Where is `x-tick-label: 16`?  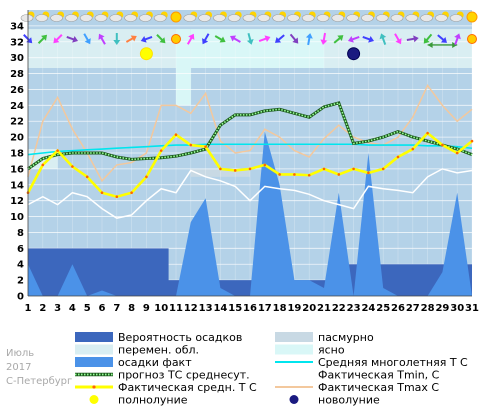
x-tick-label: 16 is located at coordinates (250, 308).